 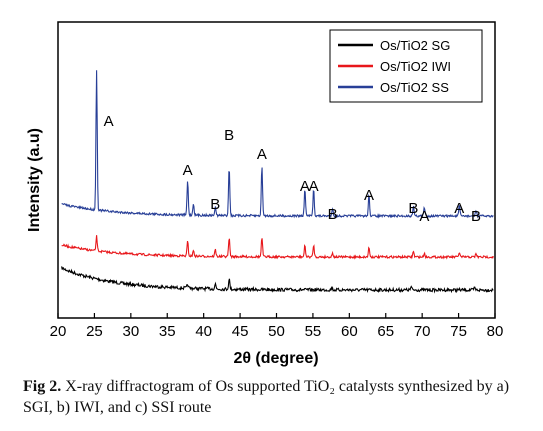 What do you see at coordinates (415, 45) in the screenshot?
I see `legend-label: Os/TiO2 SG` at bounding box center [415, 45].